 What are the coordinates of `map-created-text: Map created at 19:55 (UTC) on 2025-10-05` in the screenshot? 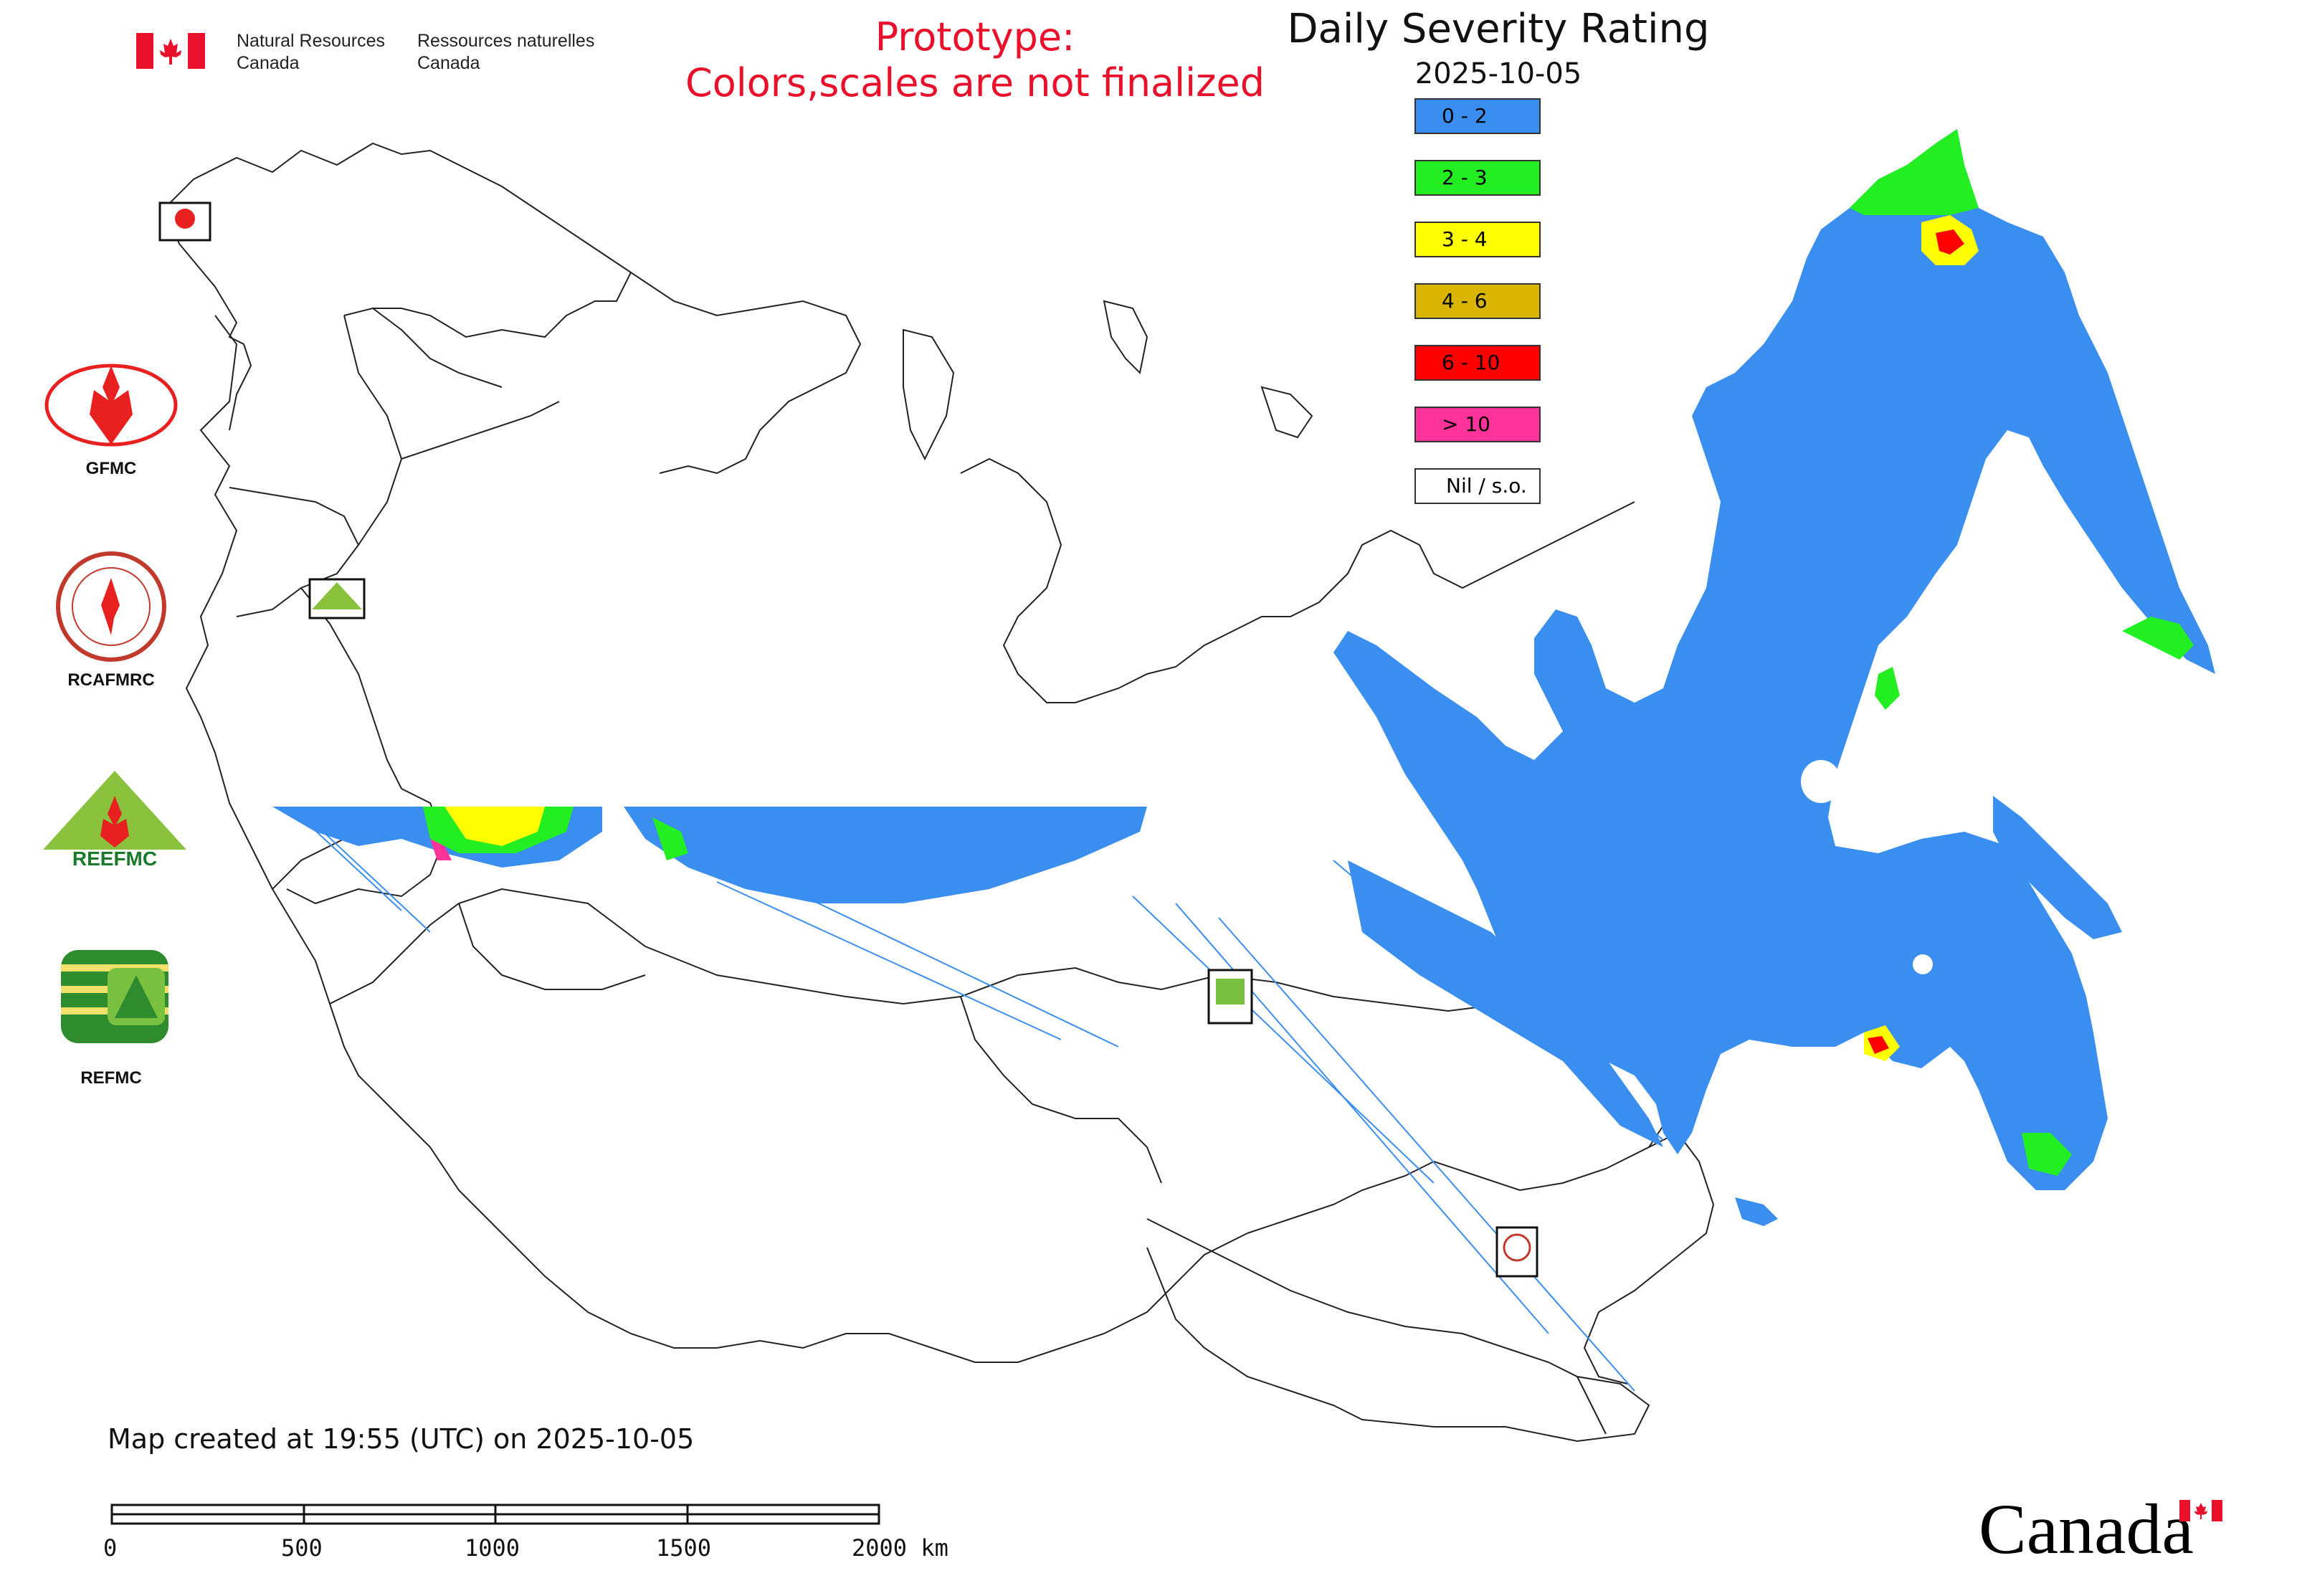 It's located at (402, 1439).